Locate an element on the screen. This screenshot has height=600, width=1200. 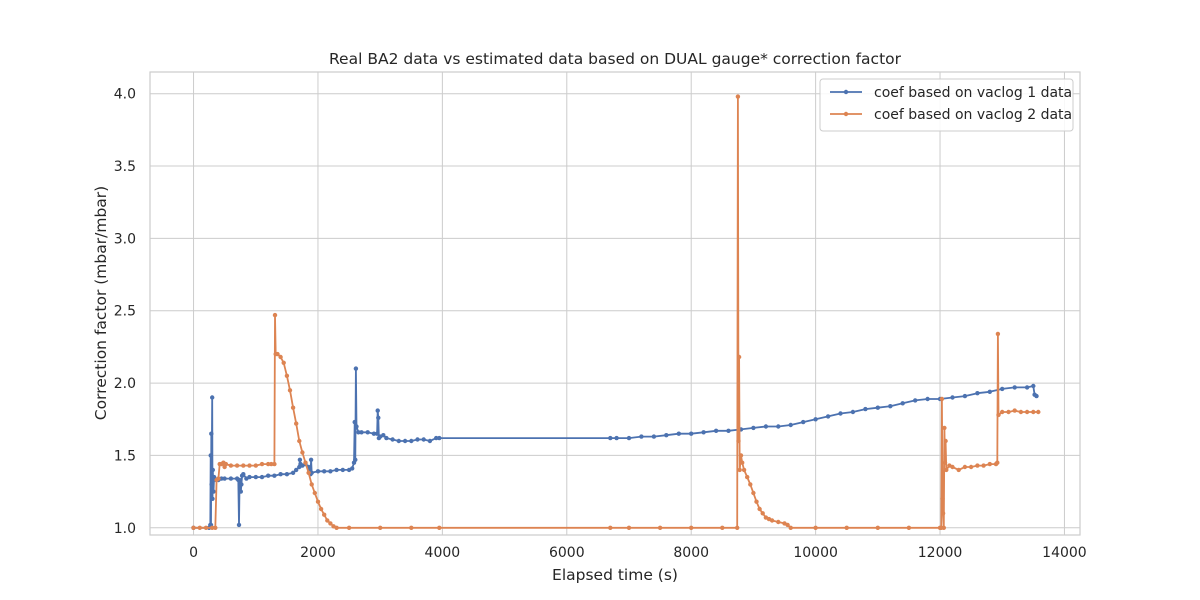
x-tick-label: 10000 is located at coordinates (815, 553).